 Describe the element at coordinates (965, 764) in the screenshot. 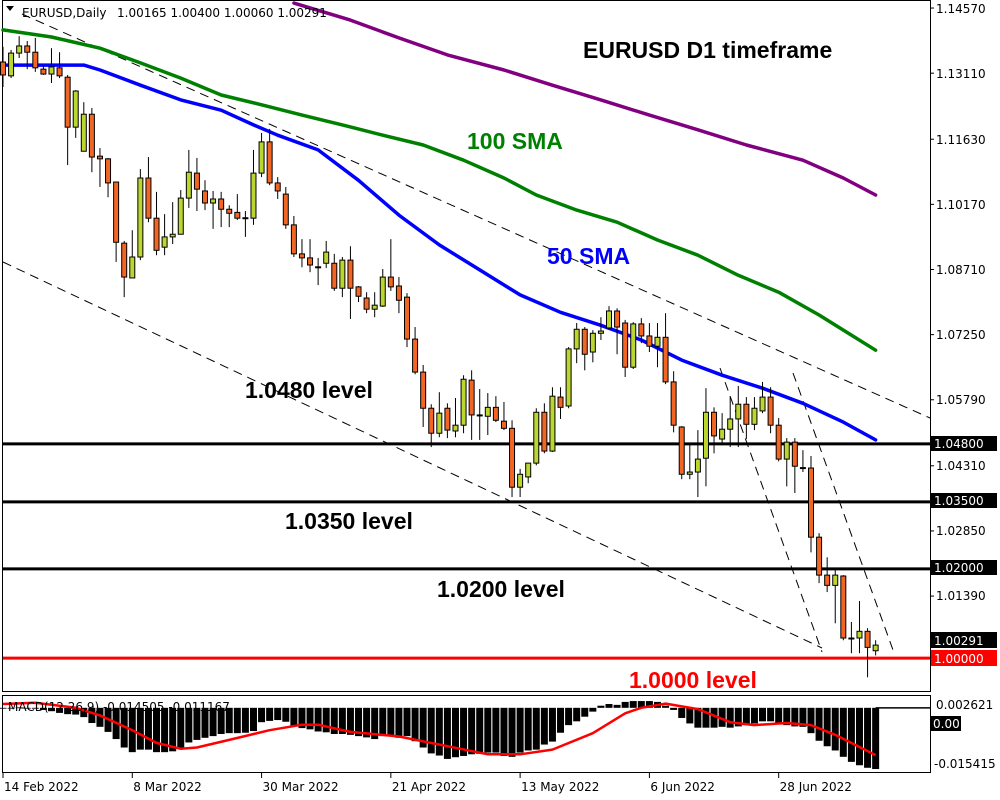

I see `macd-axis-bottom-label: -0.015415` at that location.